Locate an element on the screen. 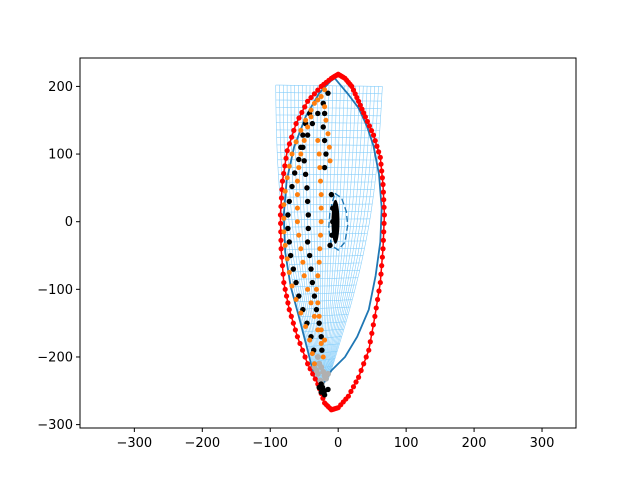 The image size is (640, 480). x-tick-label: 100 is located at coordinates (406, 443).